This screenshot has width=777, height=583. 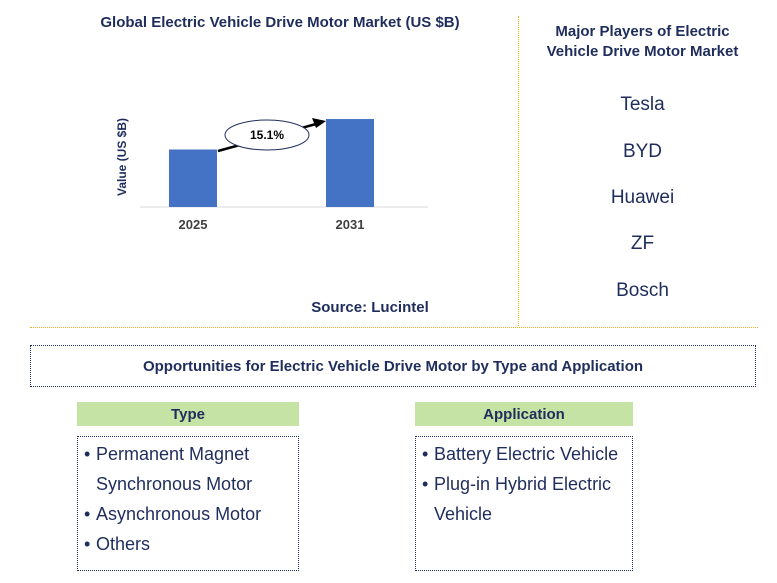 What do you see at coordinates (370, 307) in the screenshot?
I see `source-label: Source: Lucintel` at bounding box center [370, 307].